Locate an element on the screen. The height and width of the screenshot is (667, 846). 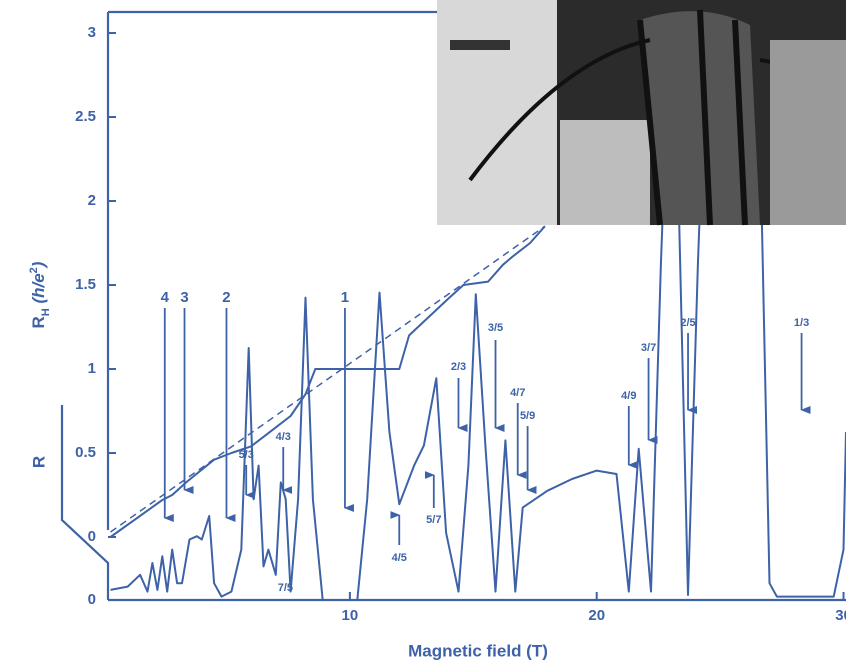
y-tick-label: 0.5 is located at coordinates (85, 452).